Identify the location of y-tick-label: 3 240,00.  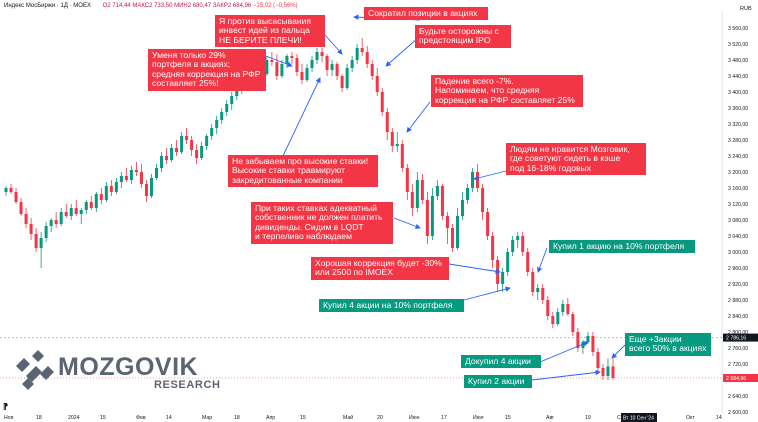
(738, 157).